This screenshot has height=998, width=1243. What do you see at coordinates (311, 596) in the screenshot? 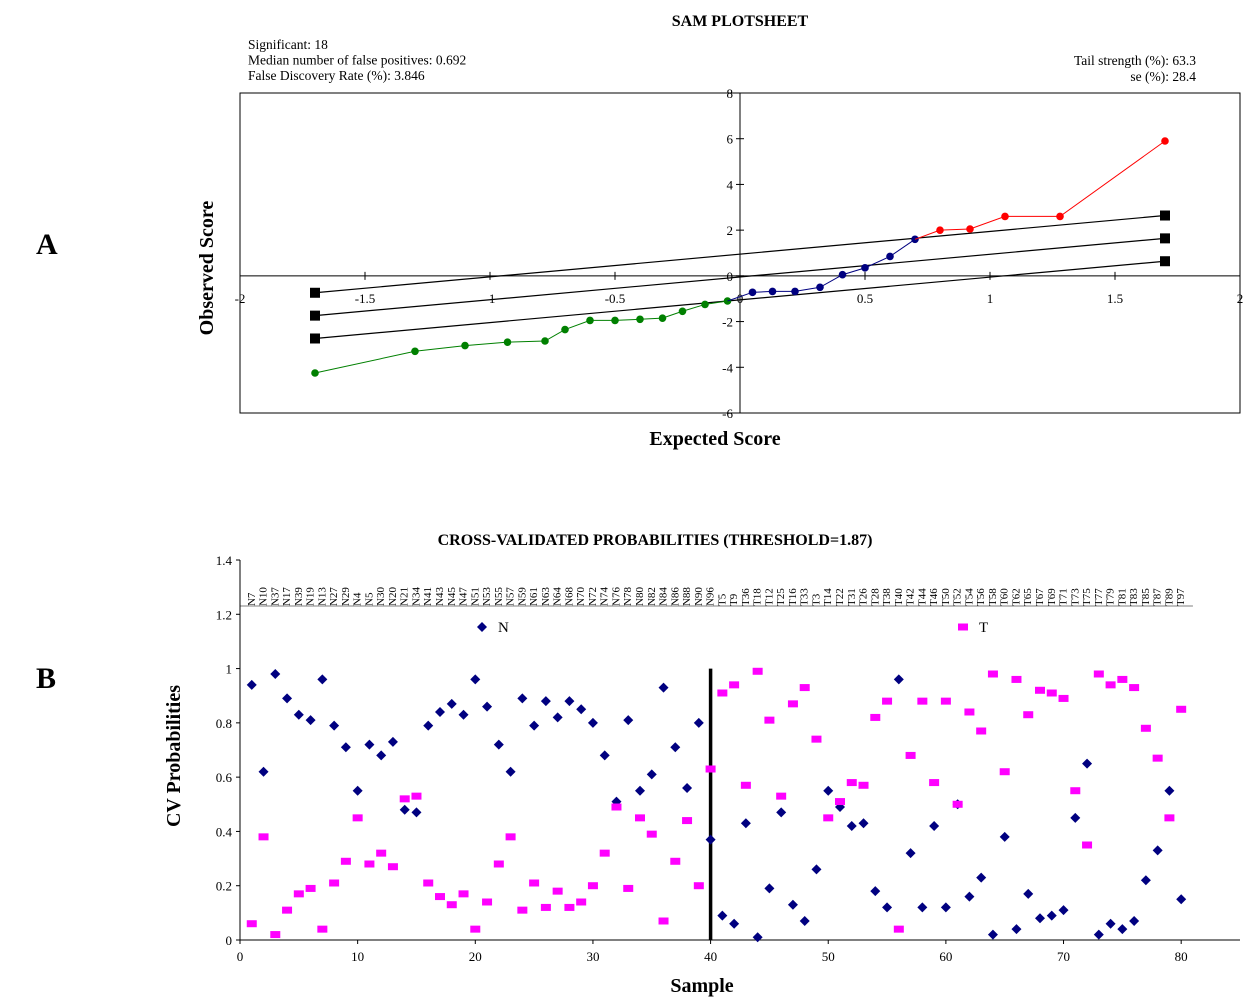
I see `sample-label: N19` at bounding box center [311, 596].